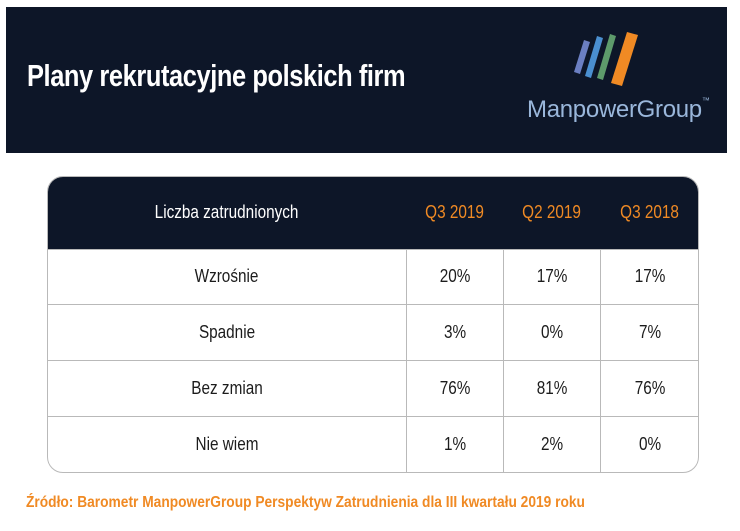 The width and height of the screenshot is (740, 531). What do you see at coordinates (454, 276) in the screenshot?
I see `table-cell: 20%` at bounding box center [454, 276].